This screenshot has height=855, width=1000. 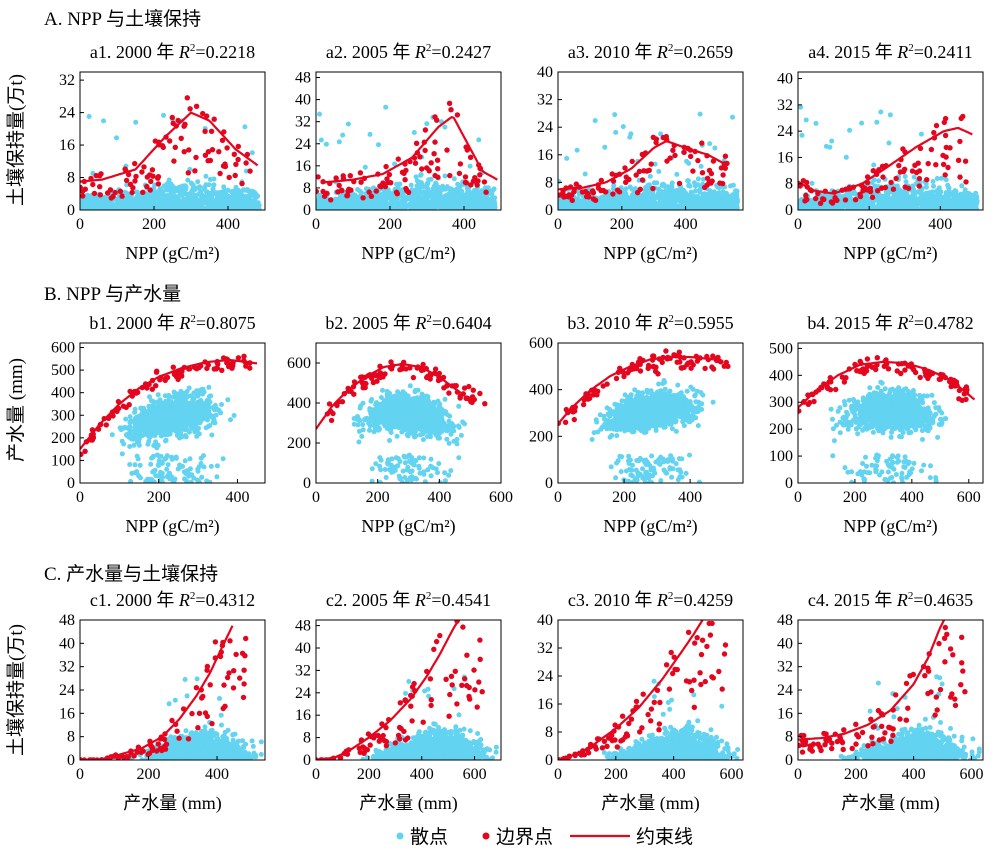 I want to click on x-tick-label: 200, so click(x=154, y=224).